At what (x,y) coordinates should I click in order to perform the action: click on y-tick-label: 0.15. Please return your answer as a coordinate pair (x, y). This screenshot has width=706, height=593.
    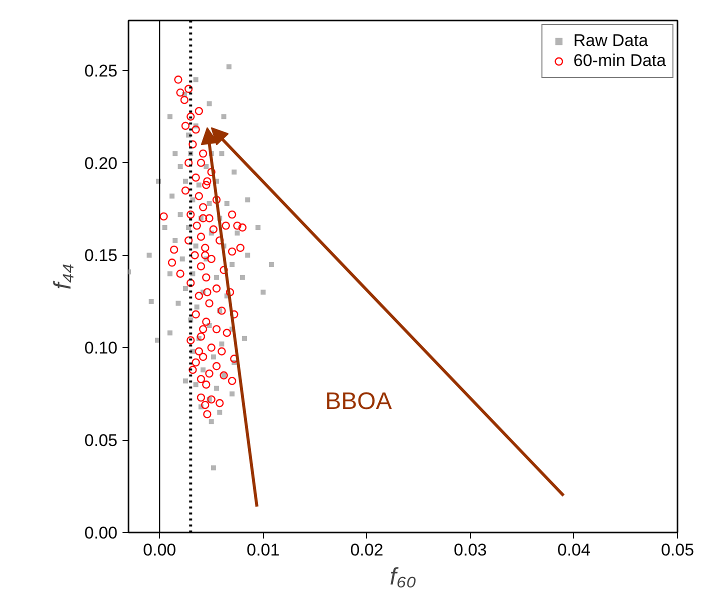
    Looking at the image, I should click on (101, 256).